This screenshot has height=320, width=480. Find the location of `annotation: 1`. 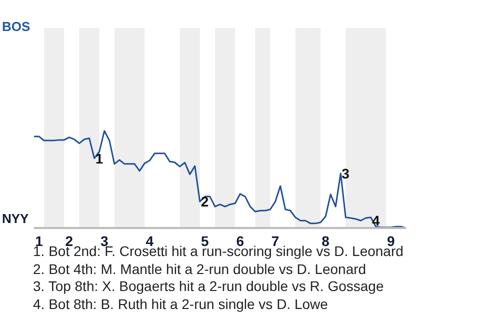

annotation: 1 is located at coordinates (99, 158).